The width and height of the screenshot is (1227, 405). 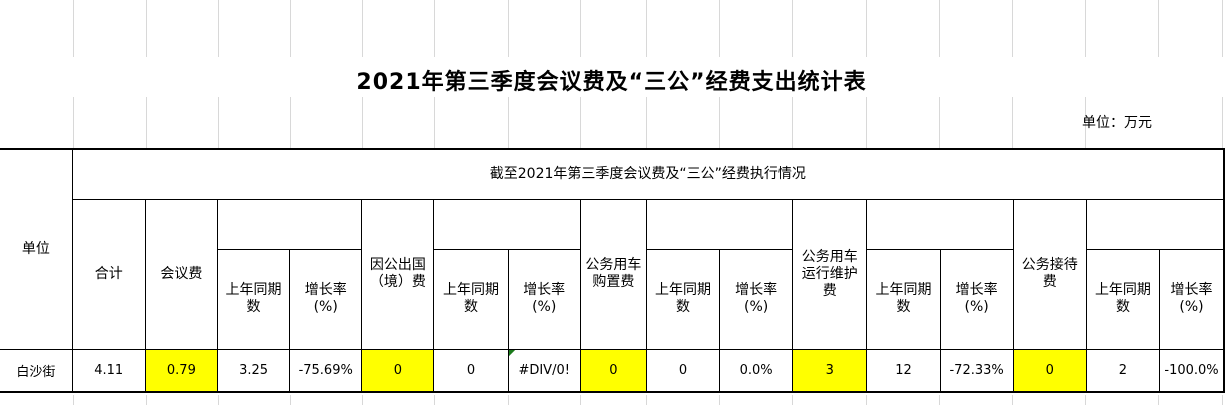 What do you see at coordinates (181, 274) in the screenshot?
I see `header-meeting-fee: 会议费` at bounding box center [181, 274].